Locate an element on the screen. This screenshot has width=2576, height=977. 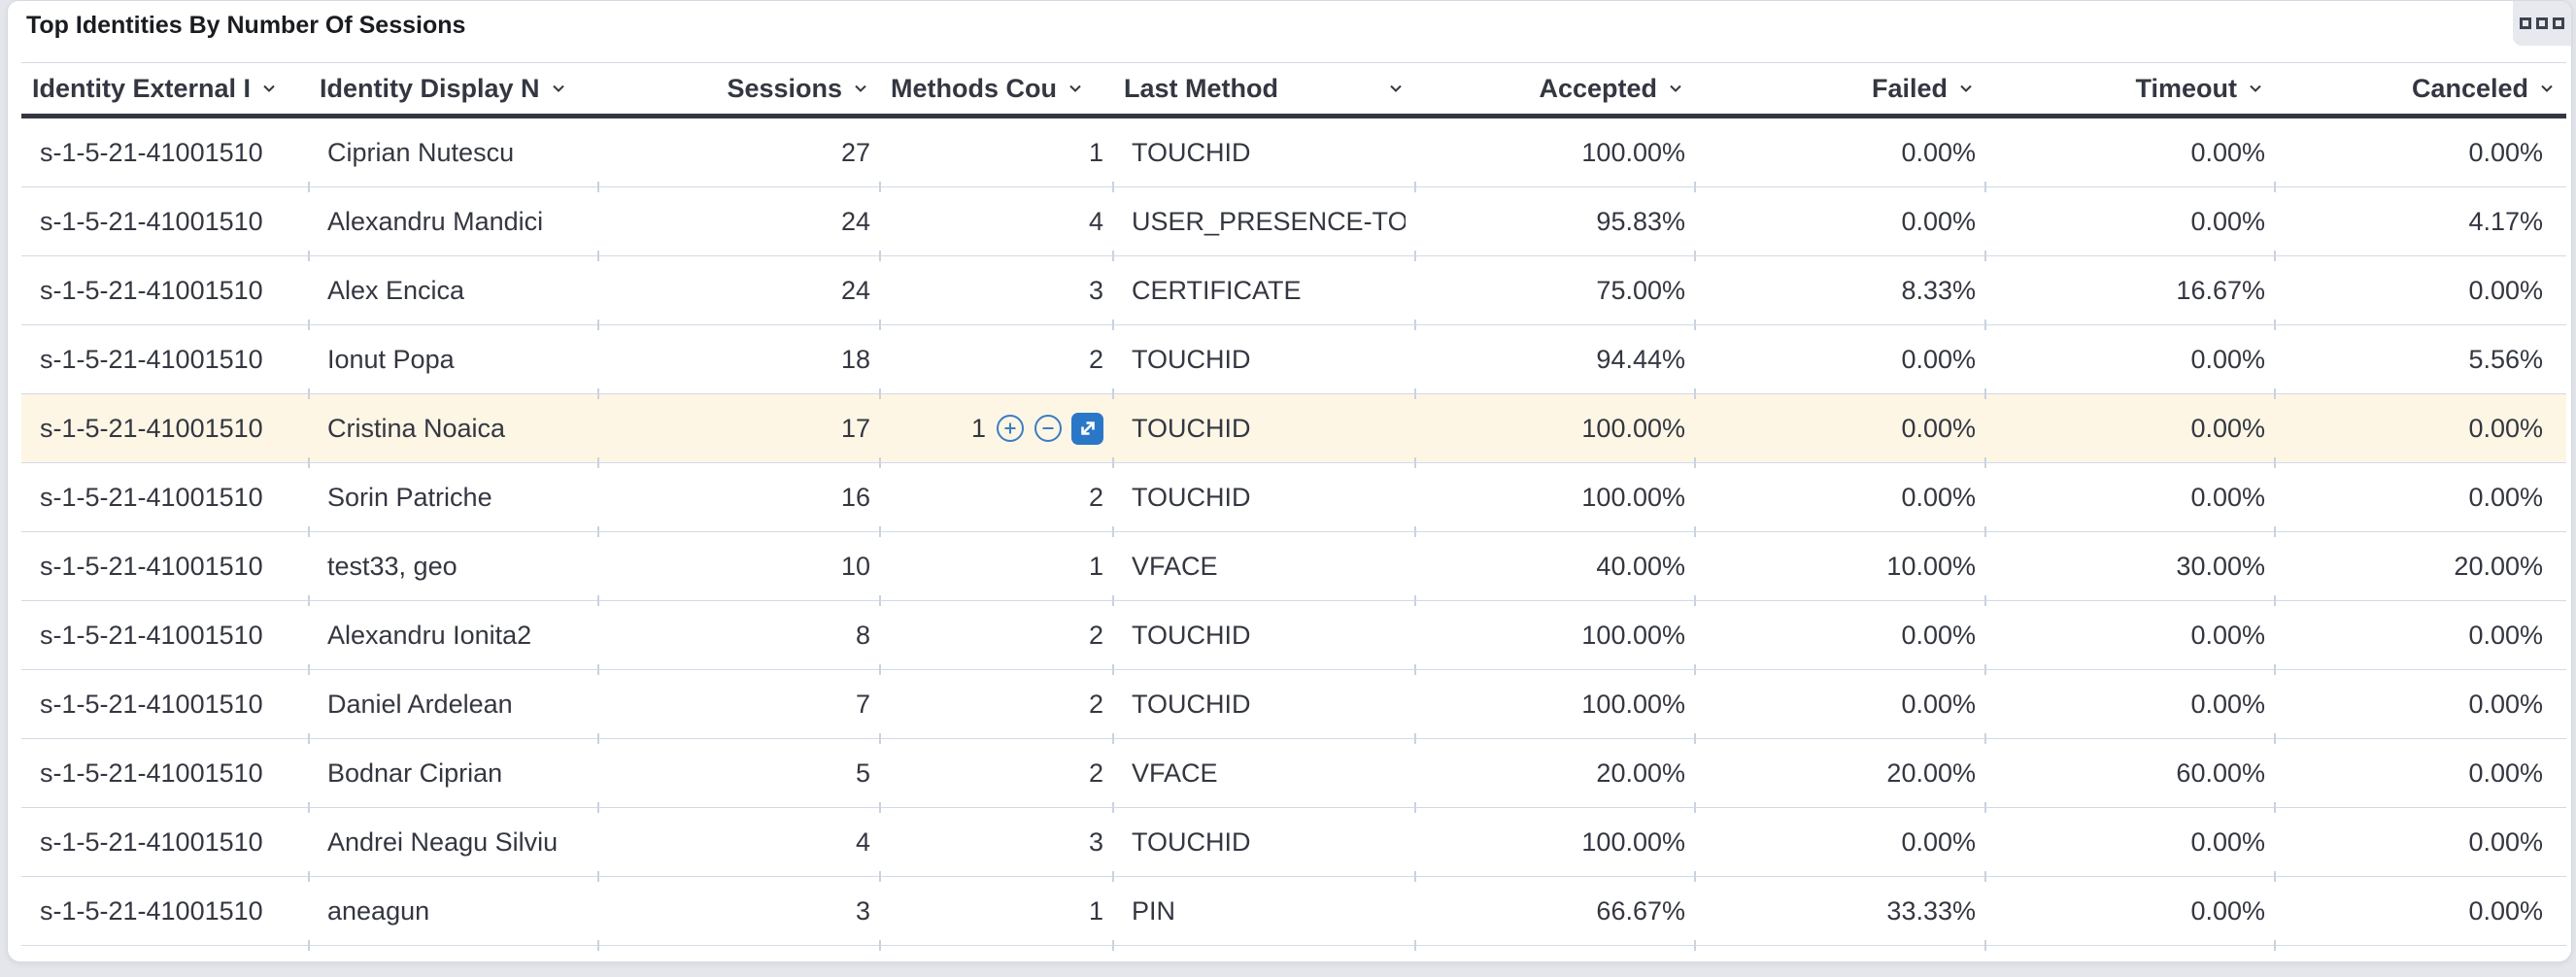
cell-identity-display-name: Andrei Neagu Silviu is located at coordinates (454, 845).